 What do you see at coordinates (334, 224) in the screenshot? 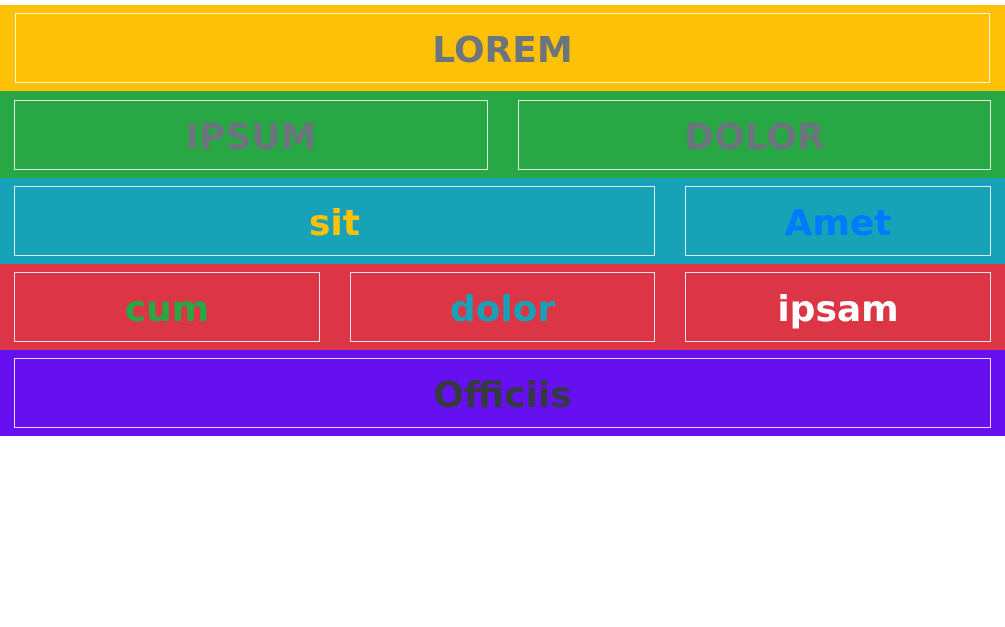
I see `cell-sit-label: sit` at bounding box center [334, 224].